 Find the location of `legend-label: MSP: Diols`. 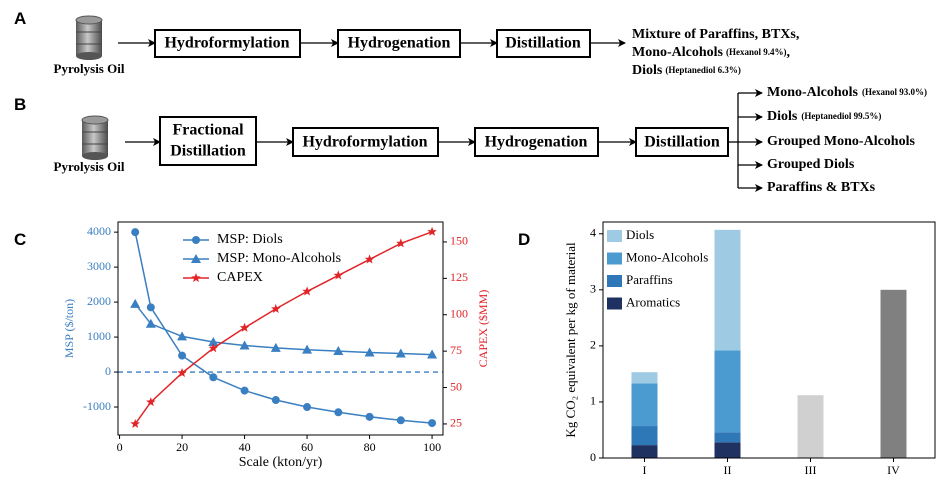

legend-label: MSP: Diols is located at coordinates (250, 239).